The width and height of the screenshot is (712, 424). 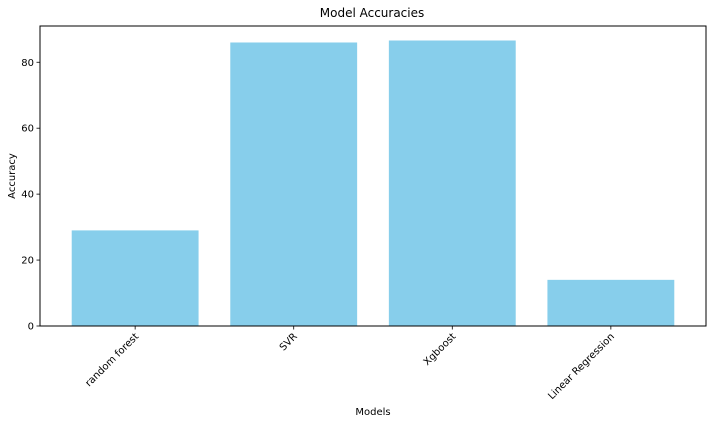 What do you see at coordinates (27, 63) in the screenshot?
I see `y-tick-label-4: 80` at bounding box center [27, 63].